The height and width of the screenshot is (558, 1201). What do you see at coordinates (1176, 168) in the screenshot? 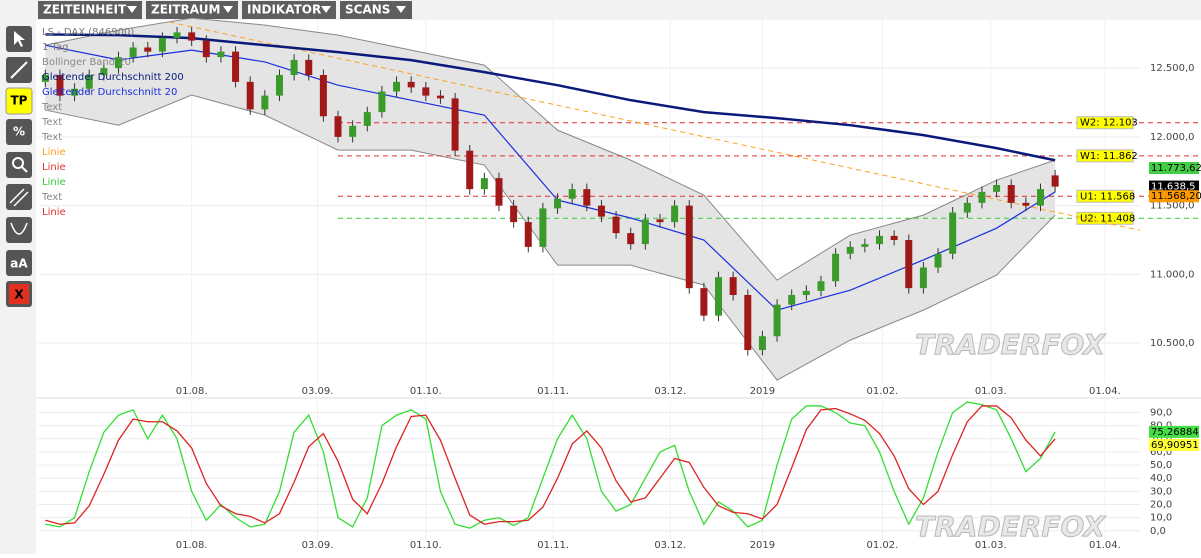
I see `price-tag-label: 11.773,62` at bounding box center [1176, 168].